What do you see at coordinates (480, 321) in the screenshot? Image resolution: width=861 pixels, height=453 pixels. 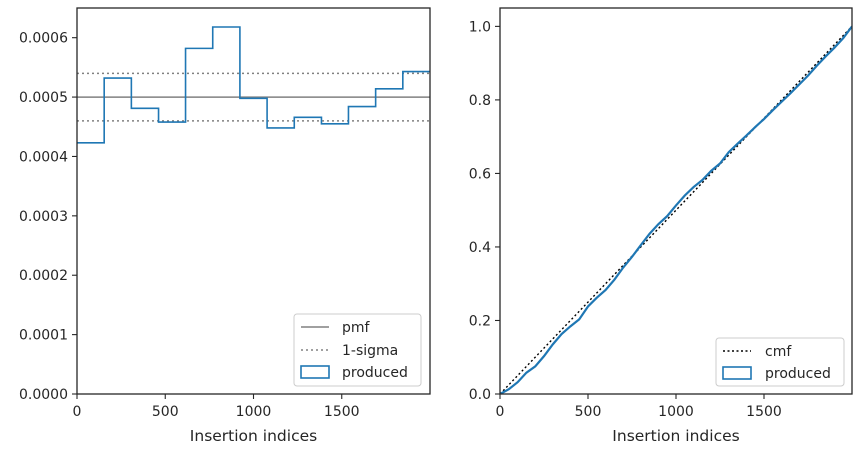 I see `y-tick-label: 0.2` at bounding box center [480, 321].